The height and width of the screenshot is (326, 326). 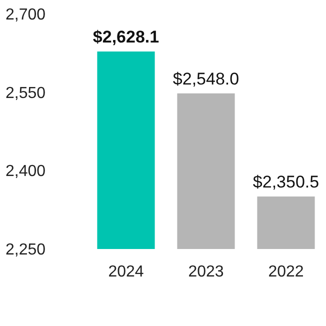 I want to click on data-label: $2,628.1, so click(x=126, y=37).